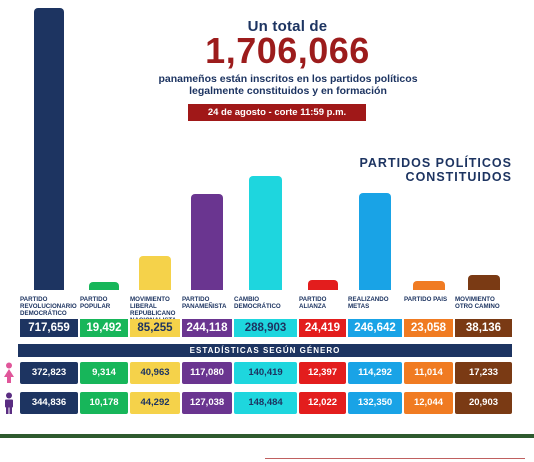 The image size is (534, 462). What do you see at coordinates (395, 458) in the screenshot?
I see `footer-rule` at bounding box center [395, 458].